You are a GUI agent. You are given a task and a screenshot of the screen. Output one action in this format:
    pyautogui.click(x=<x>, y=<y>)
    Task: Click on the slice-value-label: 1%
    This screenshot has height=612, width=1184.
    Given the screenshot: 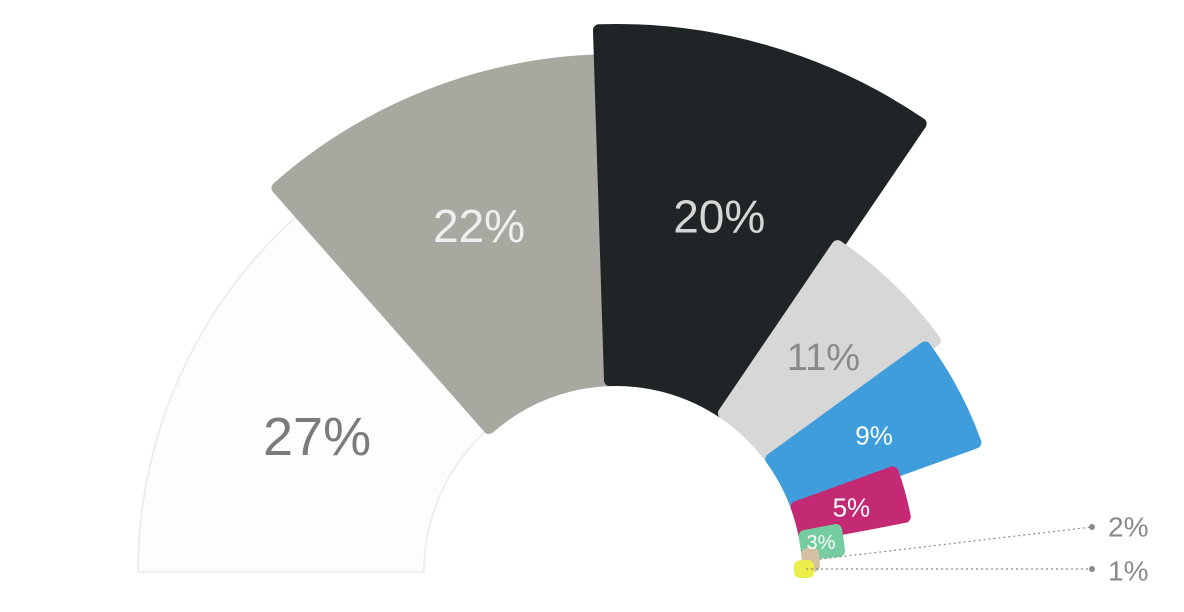 What is the action you would take?
    pyautogui.click(x=1128, y=571)
    